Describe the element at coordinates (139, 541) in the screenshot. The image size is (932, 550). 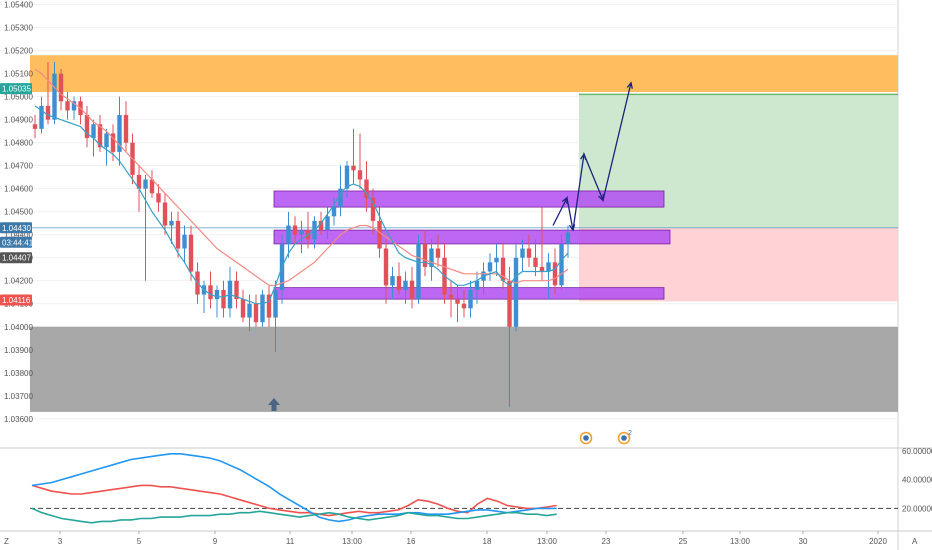
I see `time-tick-label: 5` at that location.